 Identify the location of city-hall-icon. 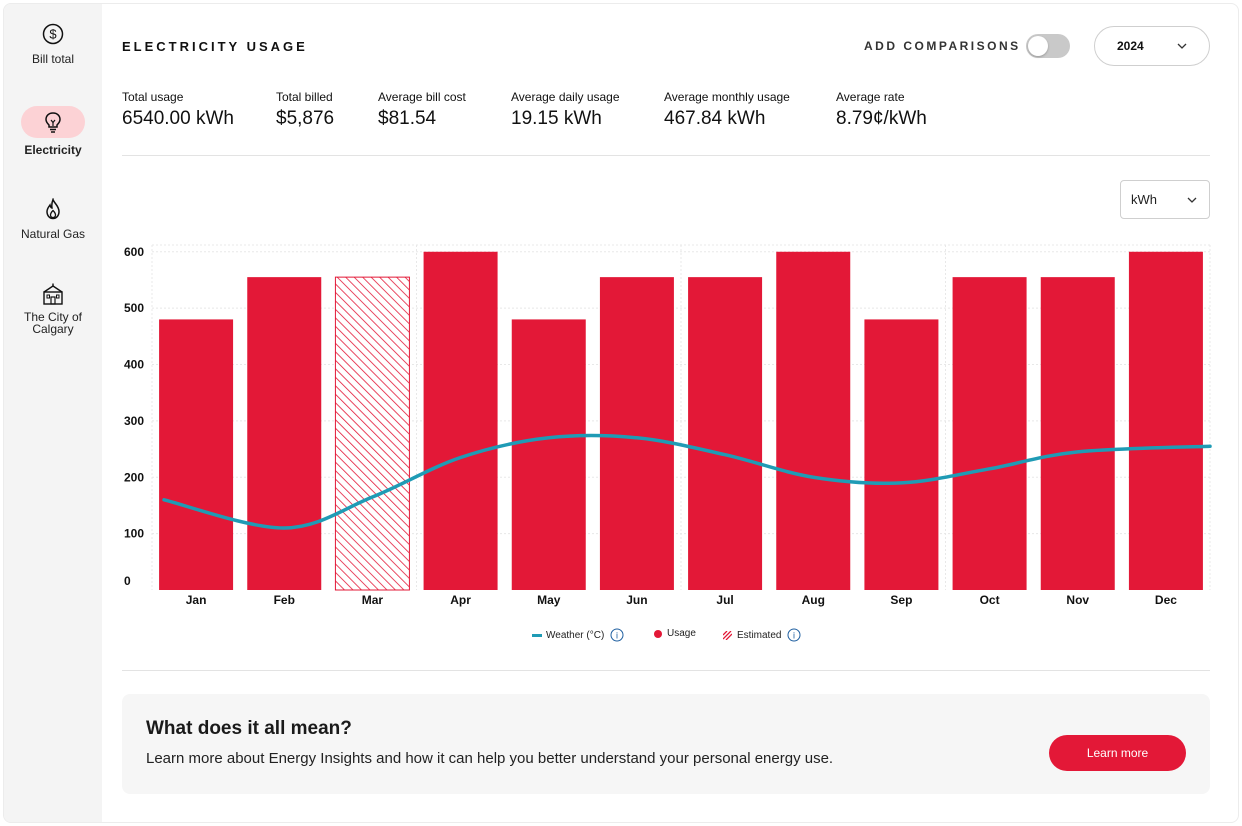
(53, 294).